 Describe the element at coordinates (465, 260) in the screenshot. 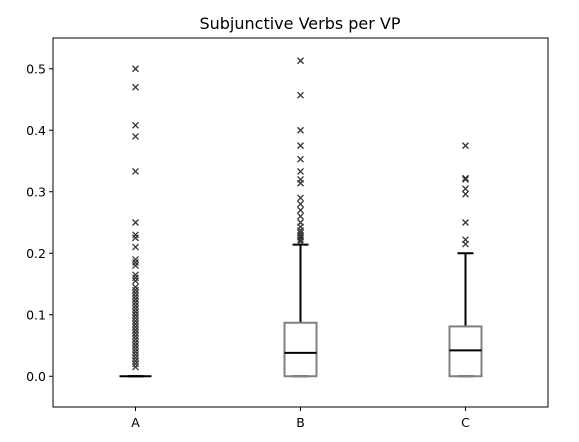

I see `box-group-c` at that location.